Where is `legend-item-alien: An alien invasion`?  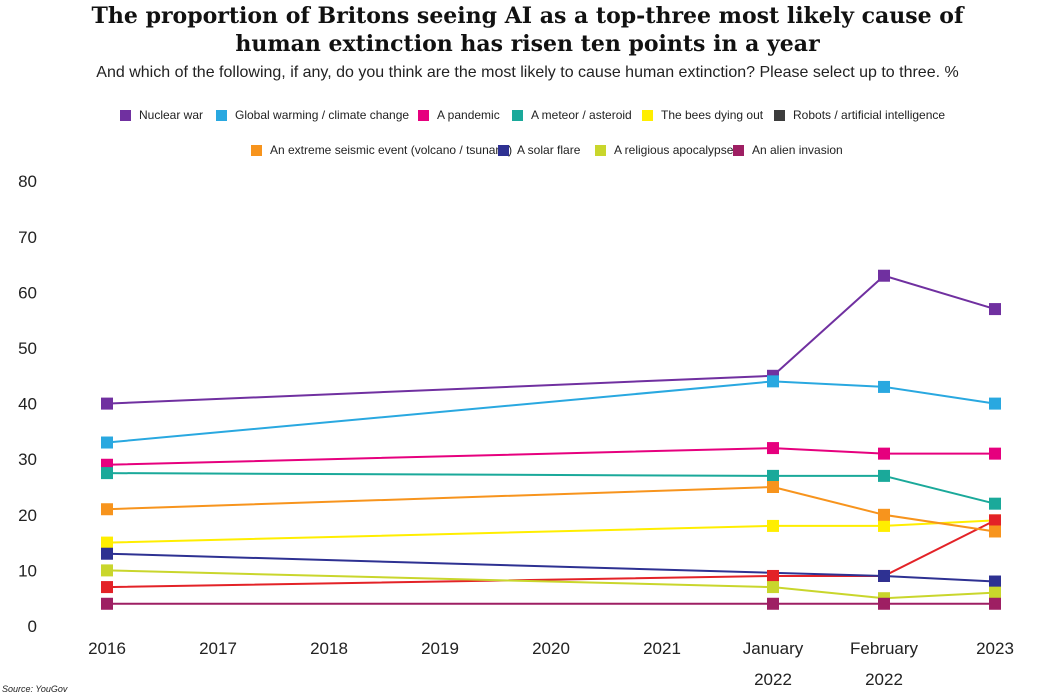 legend-item-alien: An alien invasion is located at coordinates (788, 150).